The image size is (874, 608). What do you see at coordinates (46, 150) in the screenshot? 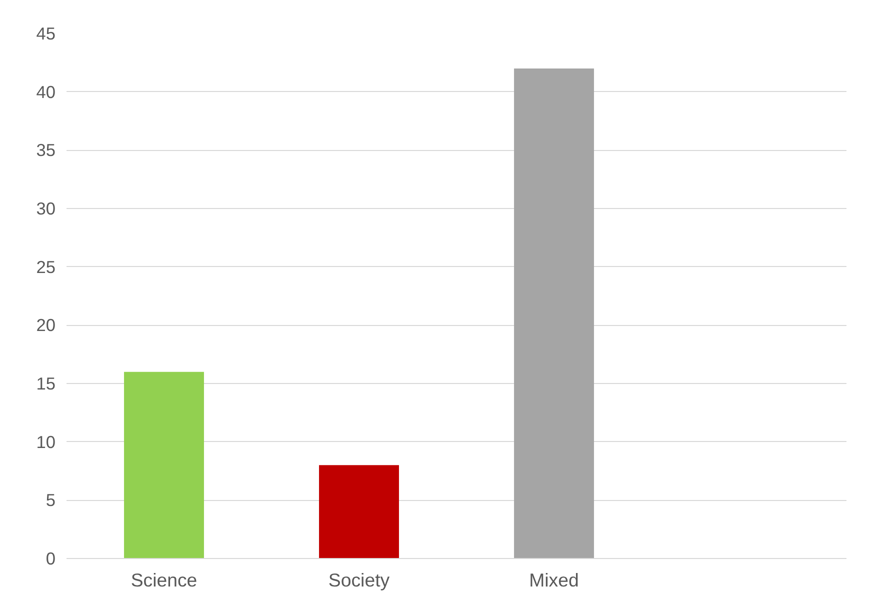
I see `y-tick-label: 35` at bounding box center [46, 150].